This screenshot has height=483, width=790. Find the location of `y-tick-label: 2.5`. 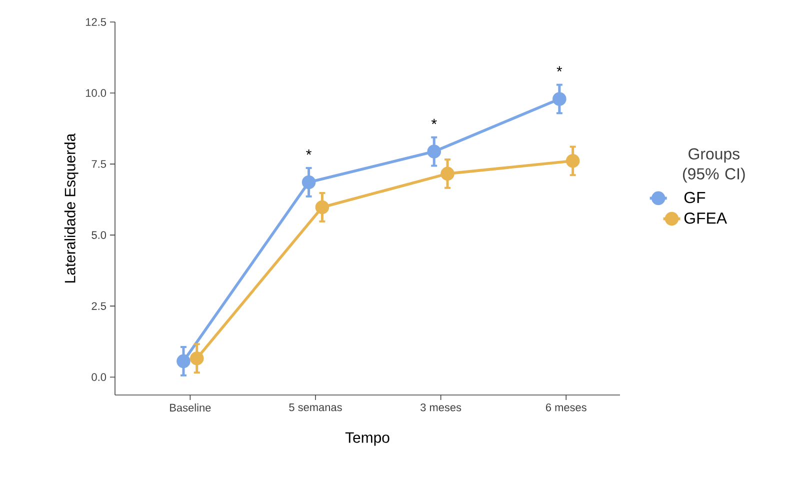

y-tick-label: 2.5 is located at coordinates (99, 306).